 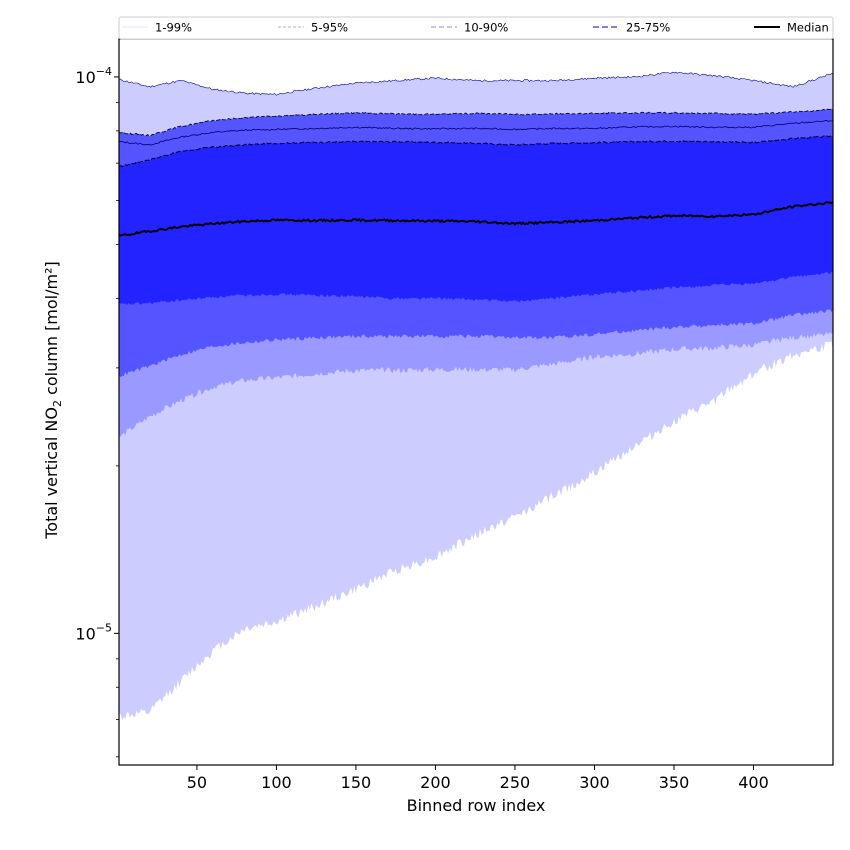 What do you see at coordinates (486, 28) in the screenshot?
I see `legend-label: 10-90%` at bounding box center [486, 28].